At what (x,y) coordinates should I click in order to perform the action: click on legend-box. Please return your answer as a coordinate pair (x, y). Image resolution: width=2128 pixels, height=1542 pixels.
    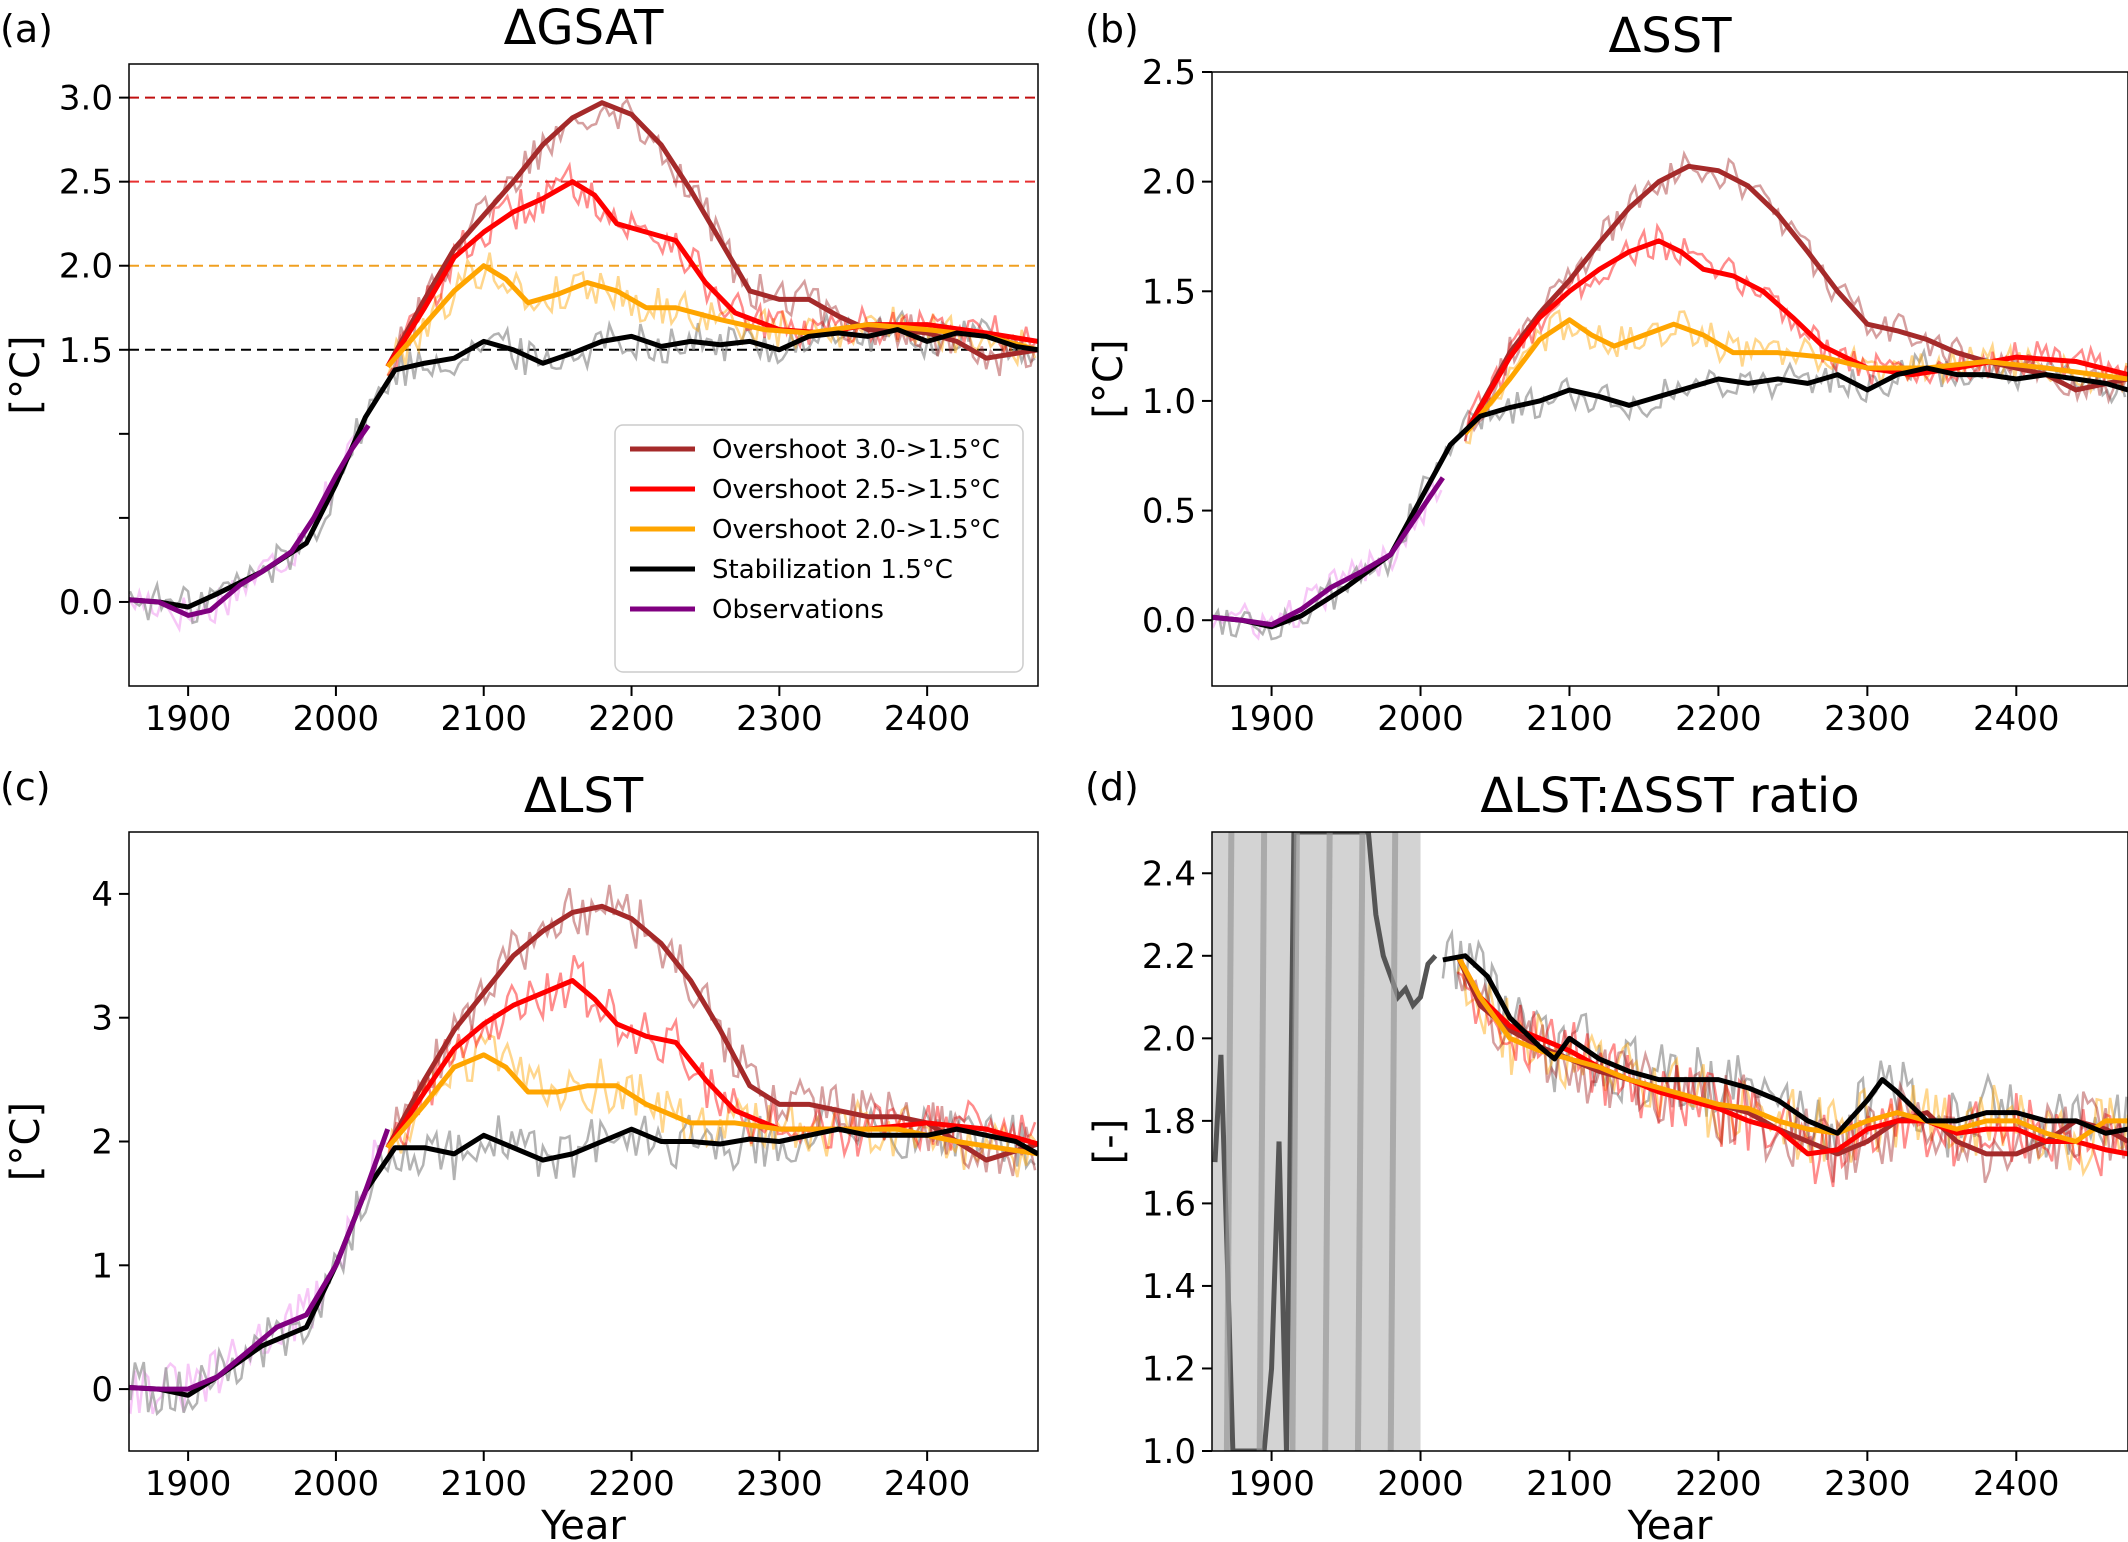
    Looking at the image, I should click on (819, 548).